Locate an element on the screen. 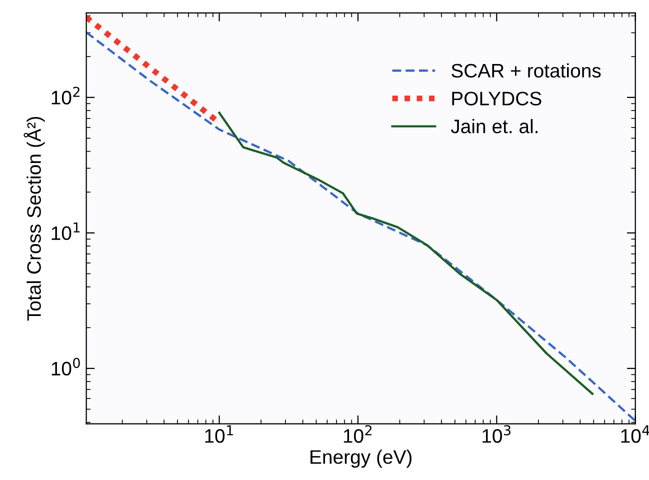 This screenshot has width=649, height=480. y-axis-title: Total Cross Section (Å²) is located at coordinates (34, 218).